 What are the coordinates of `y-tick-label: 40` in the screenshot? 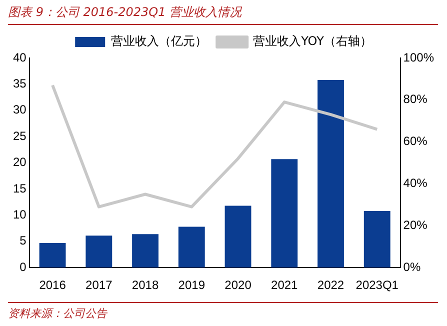 It's located at (19, 57).